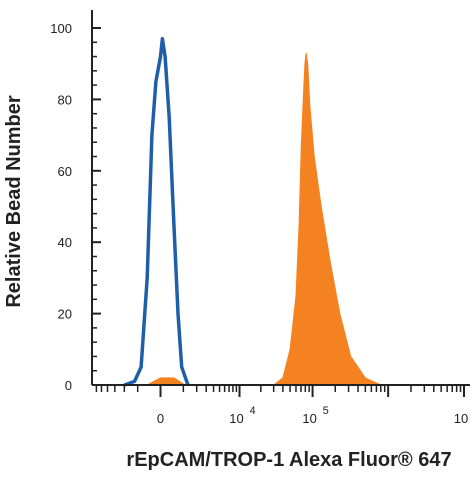  What do you see at coordinates (65, 171) in the screenshot?
I see `y-tick-label: 60` at bounding box center [65, 171].